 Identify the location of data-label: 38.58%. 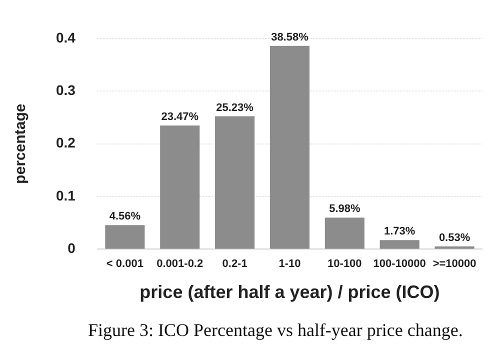
(290, 37).